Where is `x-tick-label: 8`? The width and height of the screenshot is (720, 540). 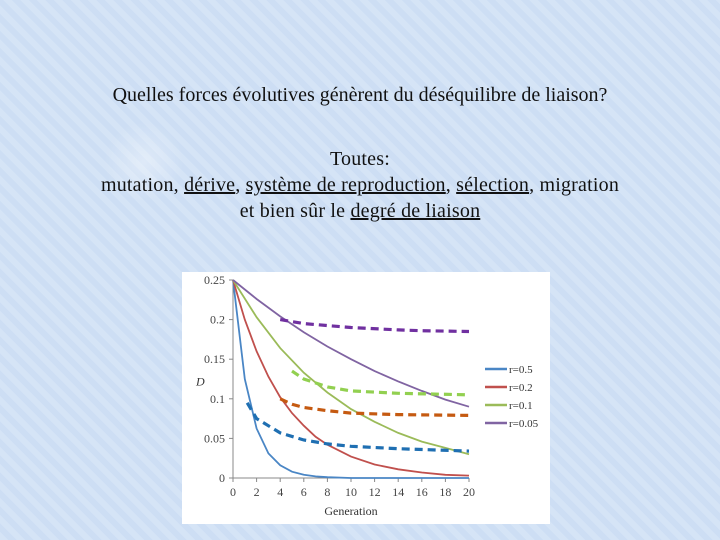
x-tick-label: 8 is located at coordinates (327, 492).